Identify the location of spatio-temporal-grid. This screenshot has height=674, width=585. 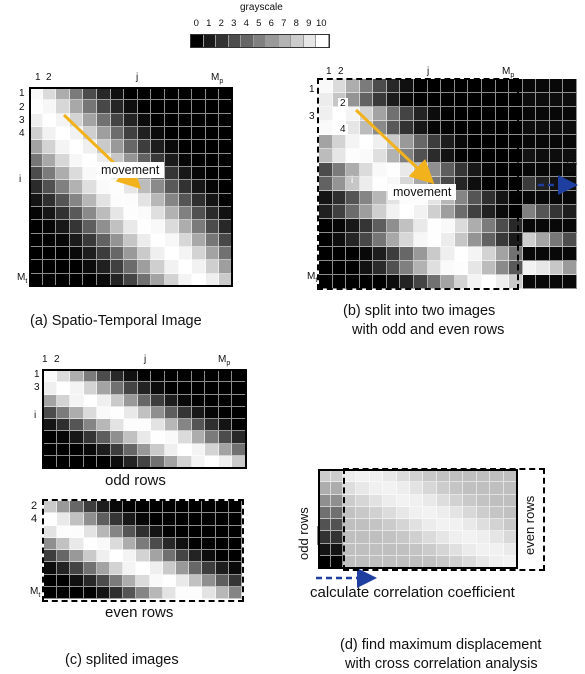
(131, 187).